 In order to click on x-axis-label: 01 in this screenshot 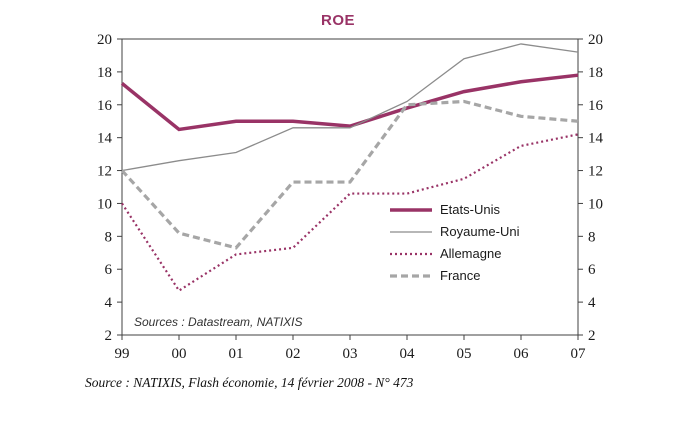, I will do `click(236, 354)`.